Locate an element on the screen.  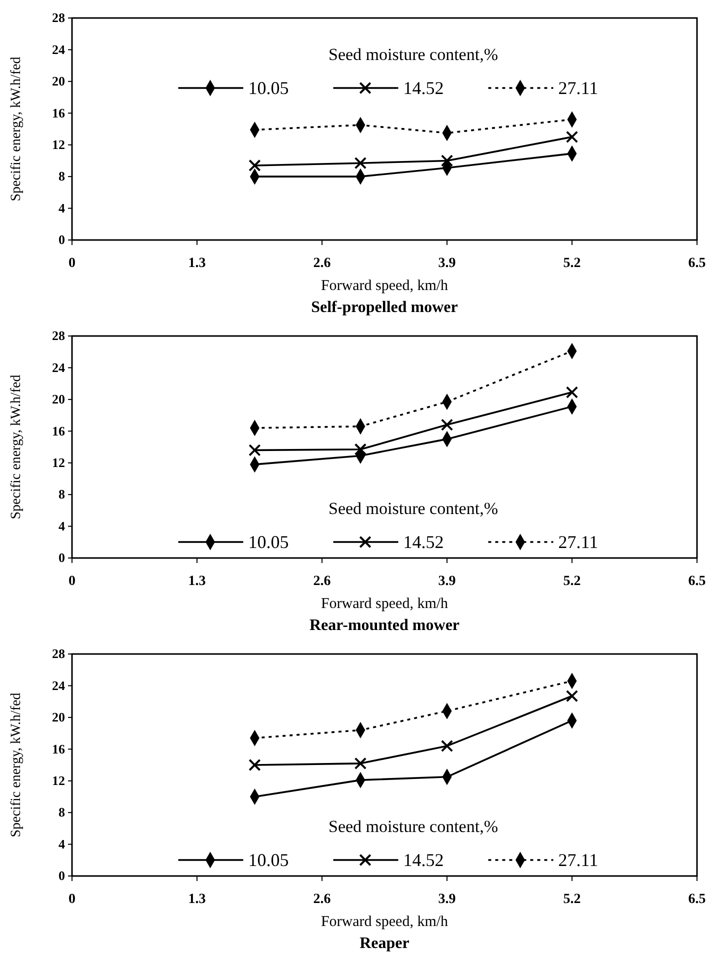
text: Self-propelled mower is located at coordinates (384, 307).